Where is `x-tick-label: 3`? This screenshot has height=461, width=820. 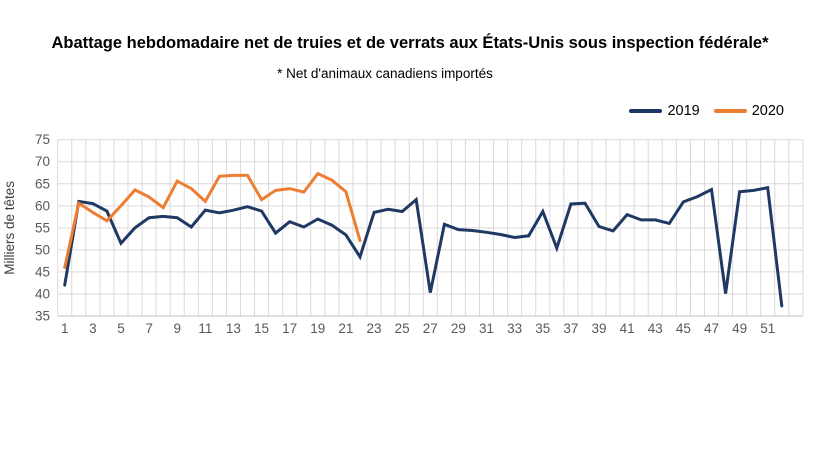 x-tick-label: 3 is located at coordinates (93, 328).